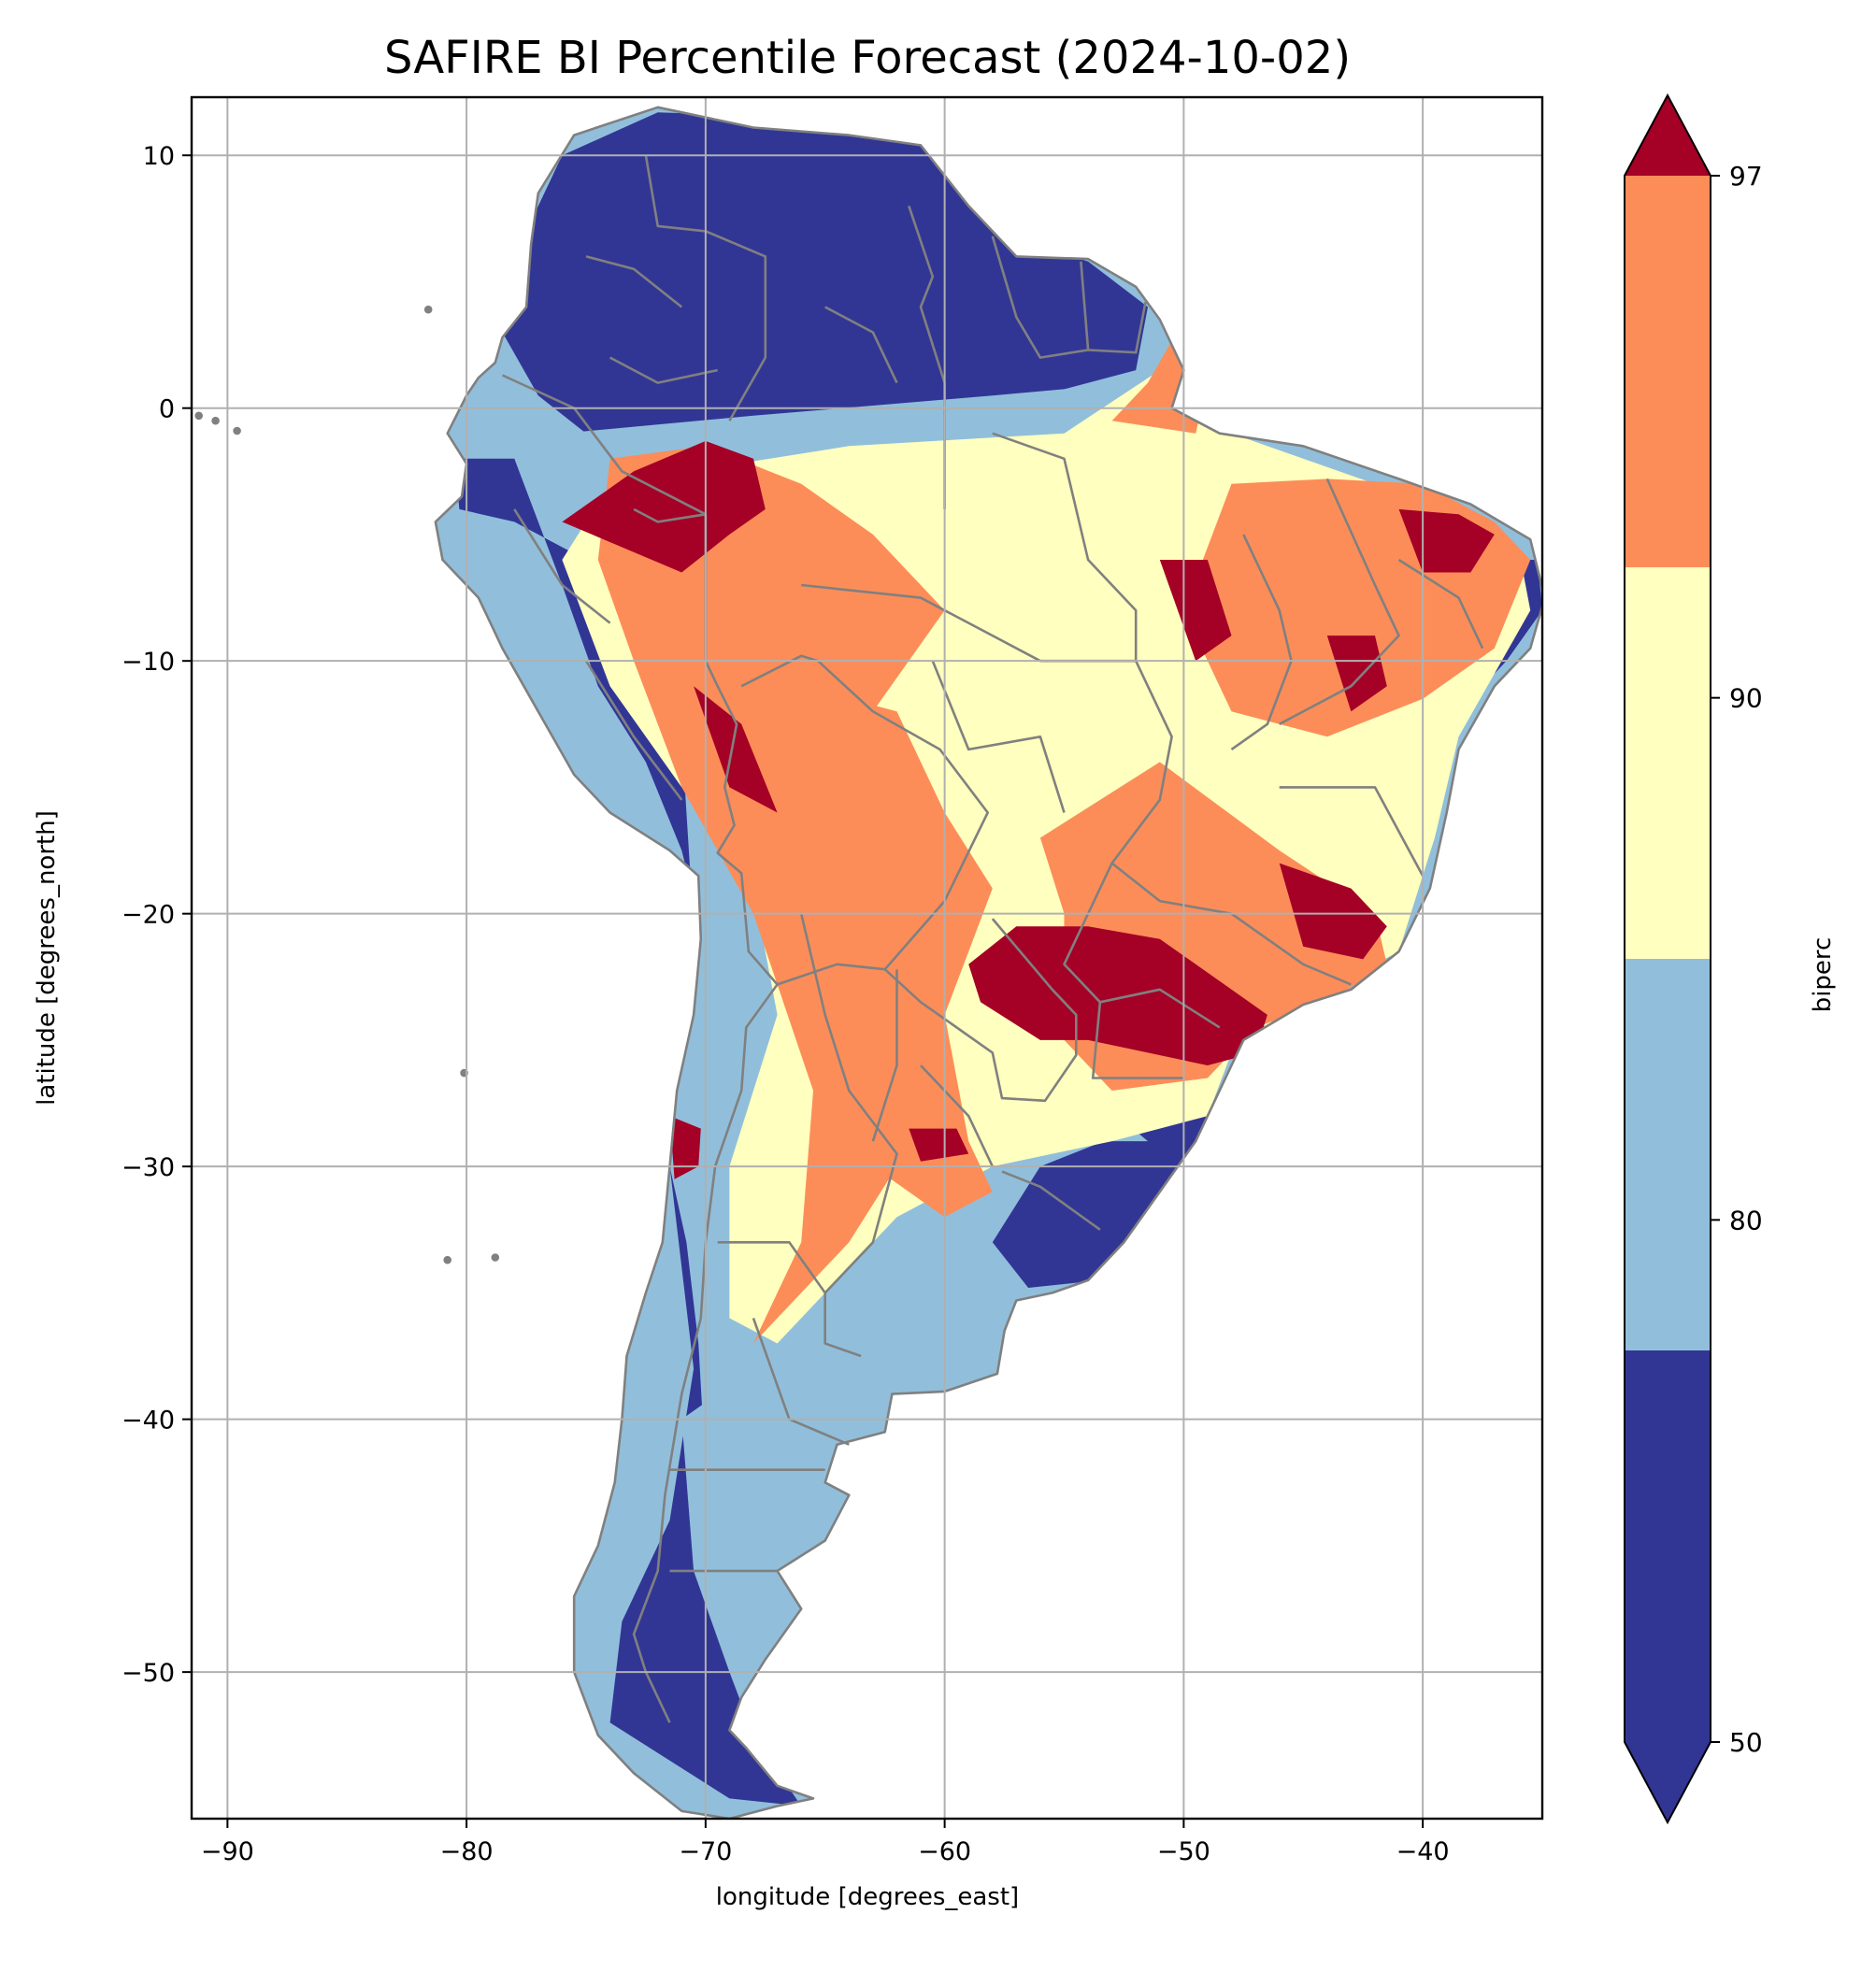 The image size is (1876, 1971). I want to click on region-chile-very, so click(685, 1147).